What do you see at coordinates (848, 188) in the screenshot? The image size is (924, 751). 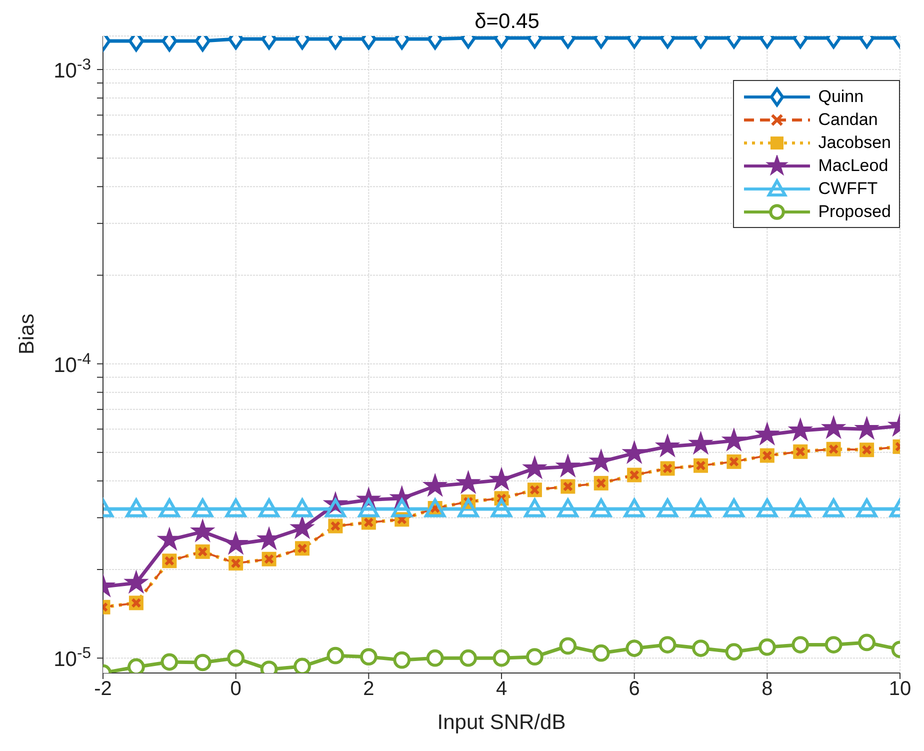 I see `legend-label: CWFFT` at bounding box center [848, 188].